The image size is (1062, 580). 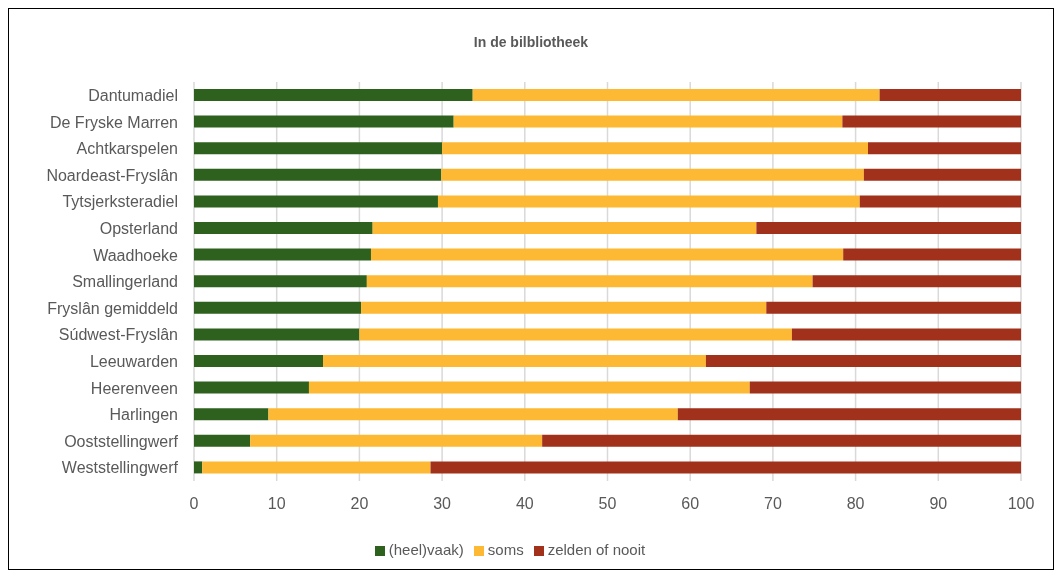 What do you see at coordinates (138, 228) in the screenshot?
I see `y-tick-label: Opsterland` at bounding box center [138, 228].